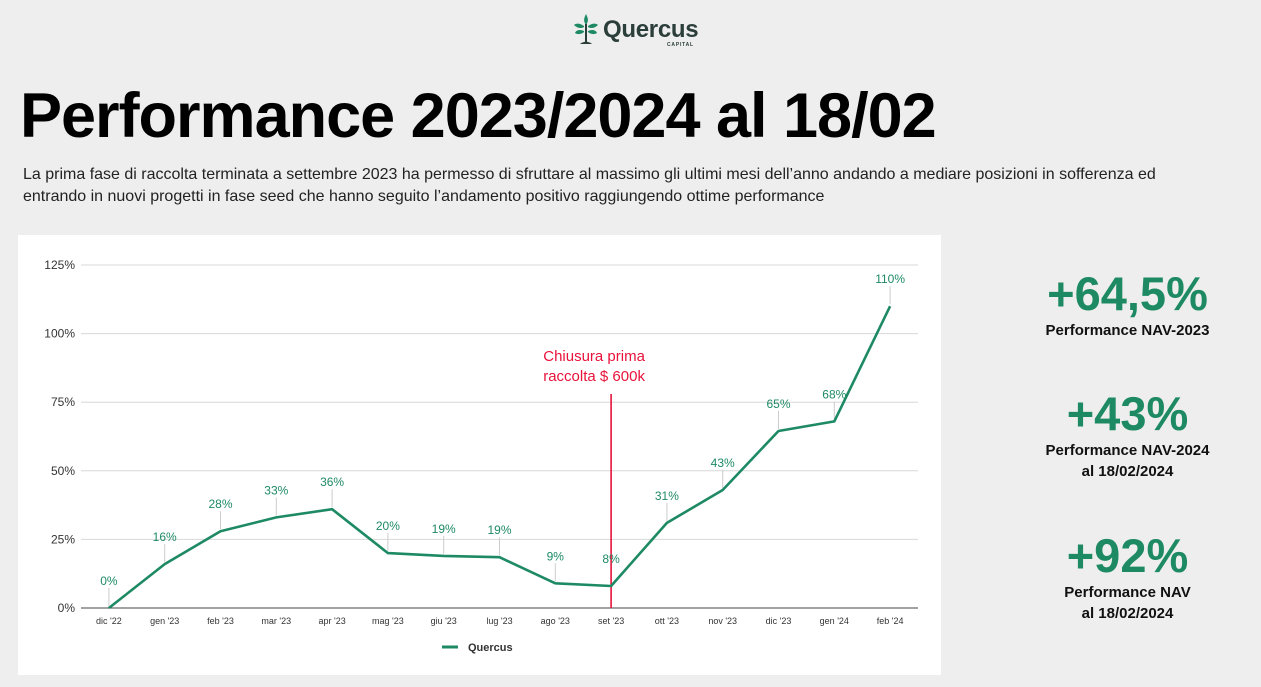 The height and width of the screenshot is (687, 1261). Describe the element at coordinates (220, 621) in the screenshot. I see `x-tick-label: feb '23` at that location.